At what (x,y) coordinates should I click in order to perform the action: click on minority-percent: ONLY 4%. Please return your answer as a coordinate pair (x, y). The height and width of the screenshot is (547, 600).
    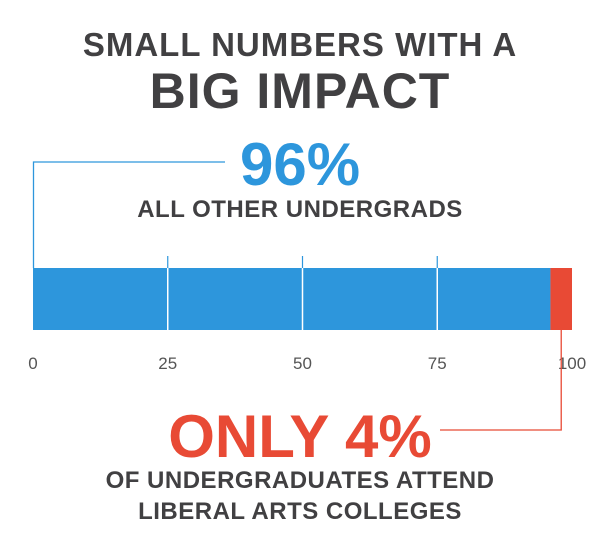
    Looking at the image, I should click on (300, 436).